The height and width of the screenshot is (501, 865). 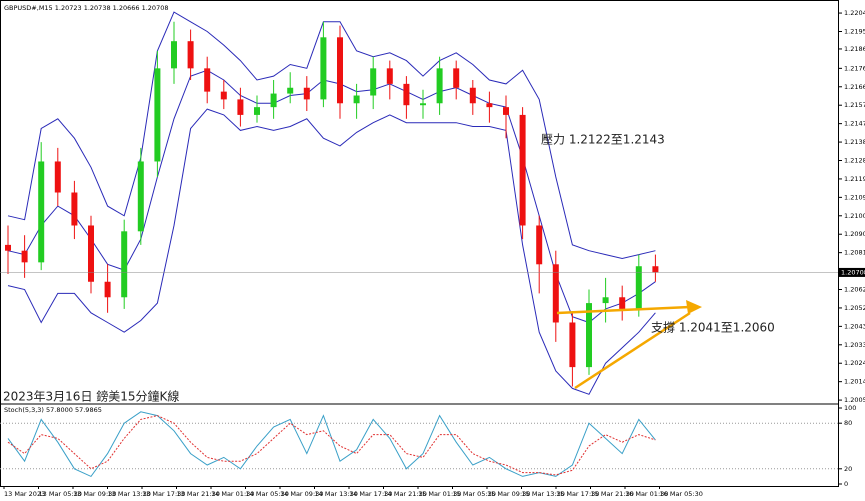 I want to click on x-tick-label: 14 Mar 21:30, so click(x=405, y=494).